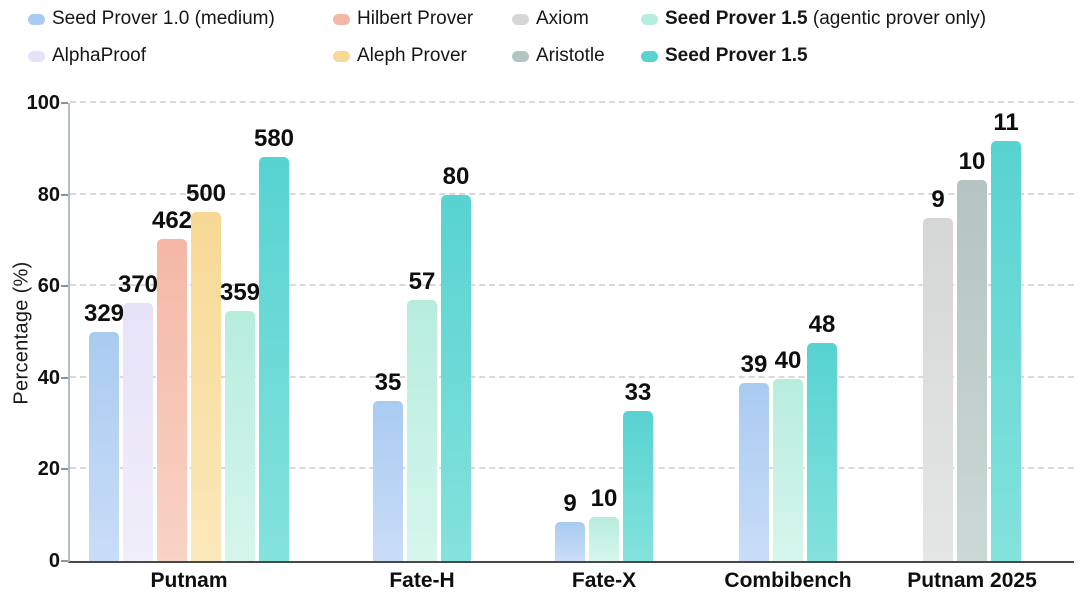 This screenshot has height=601, width=1080. What do you see at coordinates (43, 103) in the screenshot?
I see `y-tick-label-100: 100` at bounding box center [43, 103].